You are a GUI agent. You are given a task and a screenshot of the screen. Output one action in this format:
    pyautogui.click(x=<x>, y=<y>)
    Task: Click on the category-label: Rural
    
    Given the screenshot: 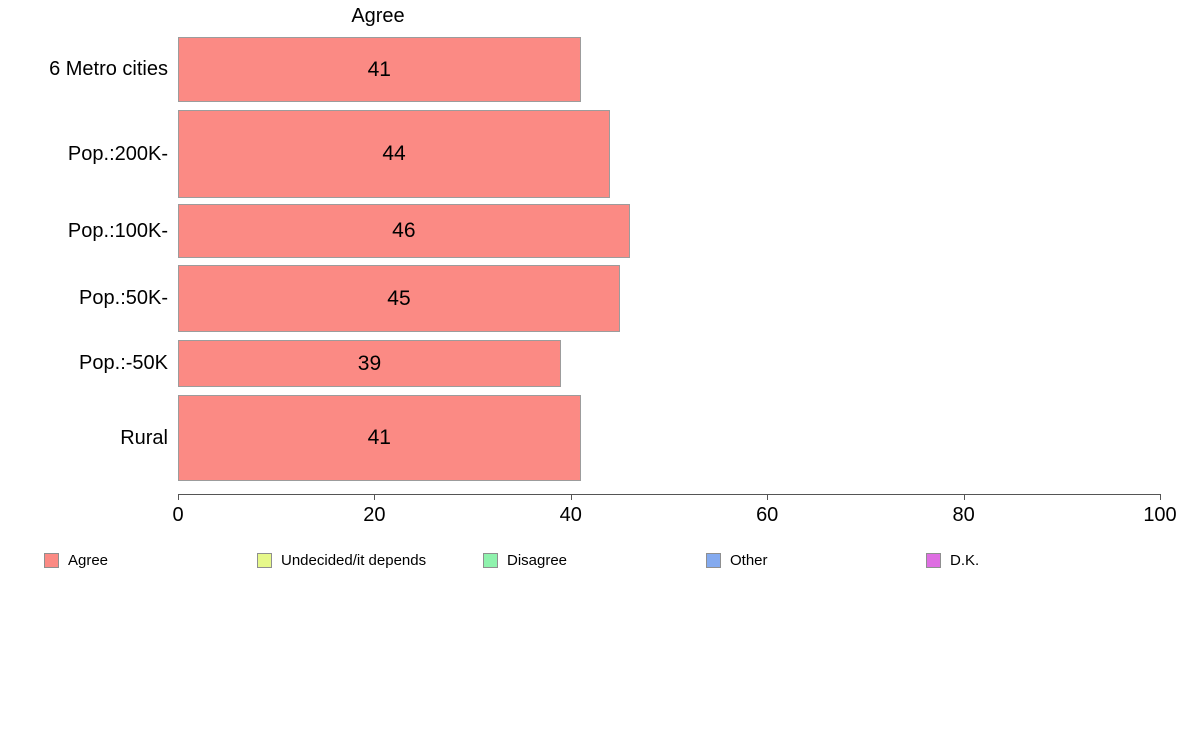 What is the action you would take?
    pyautogui.click(x=144, y=437)
    